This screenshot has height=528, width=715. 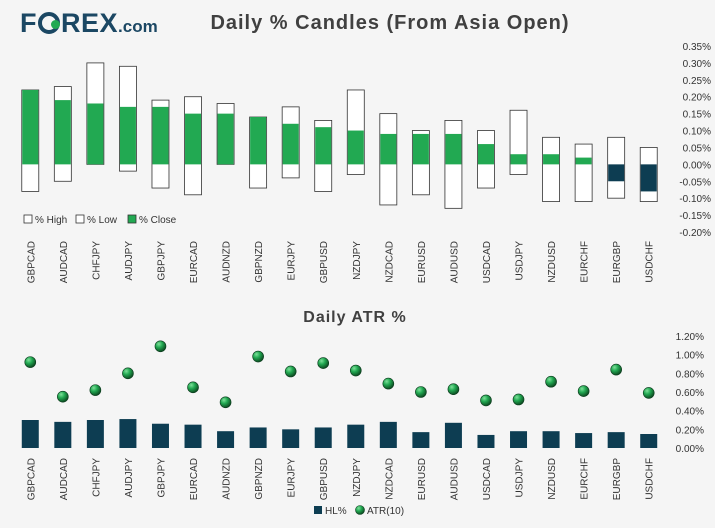 I want to click on forex-logo: F REX.com, so click(x=89, y=23).